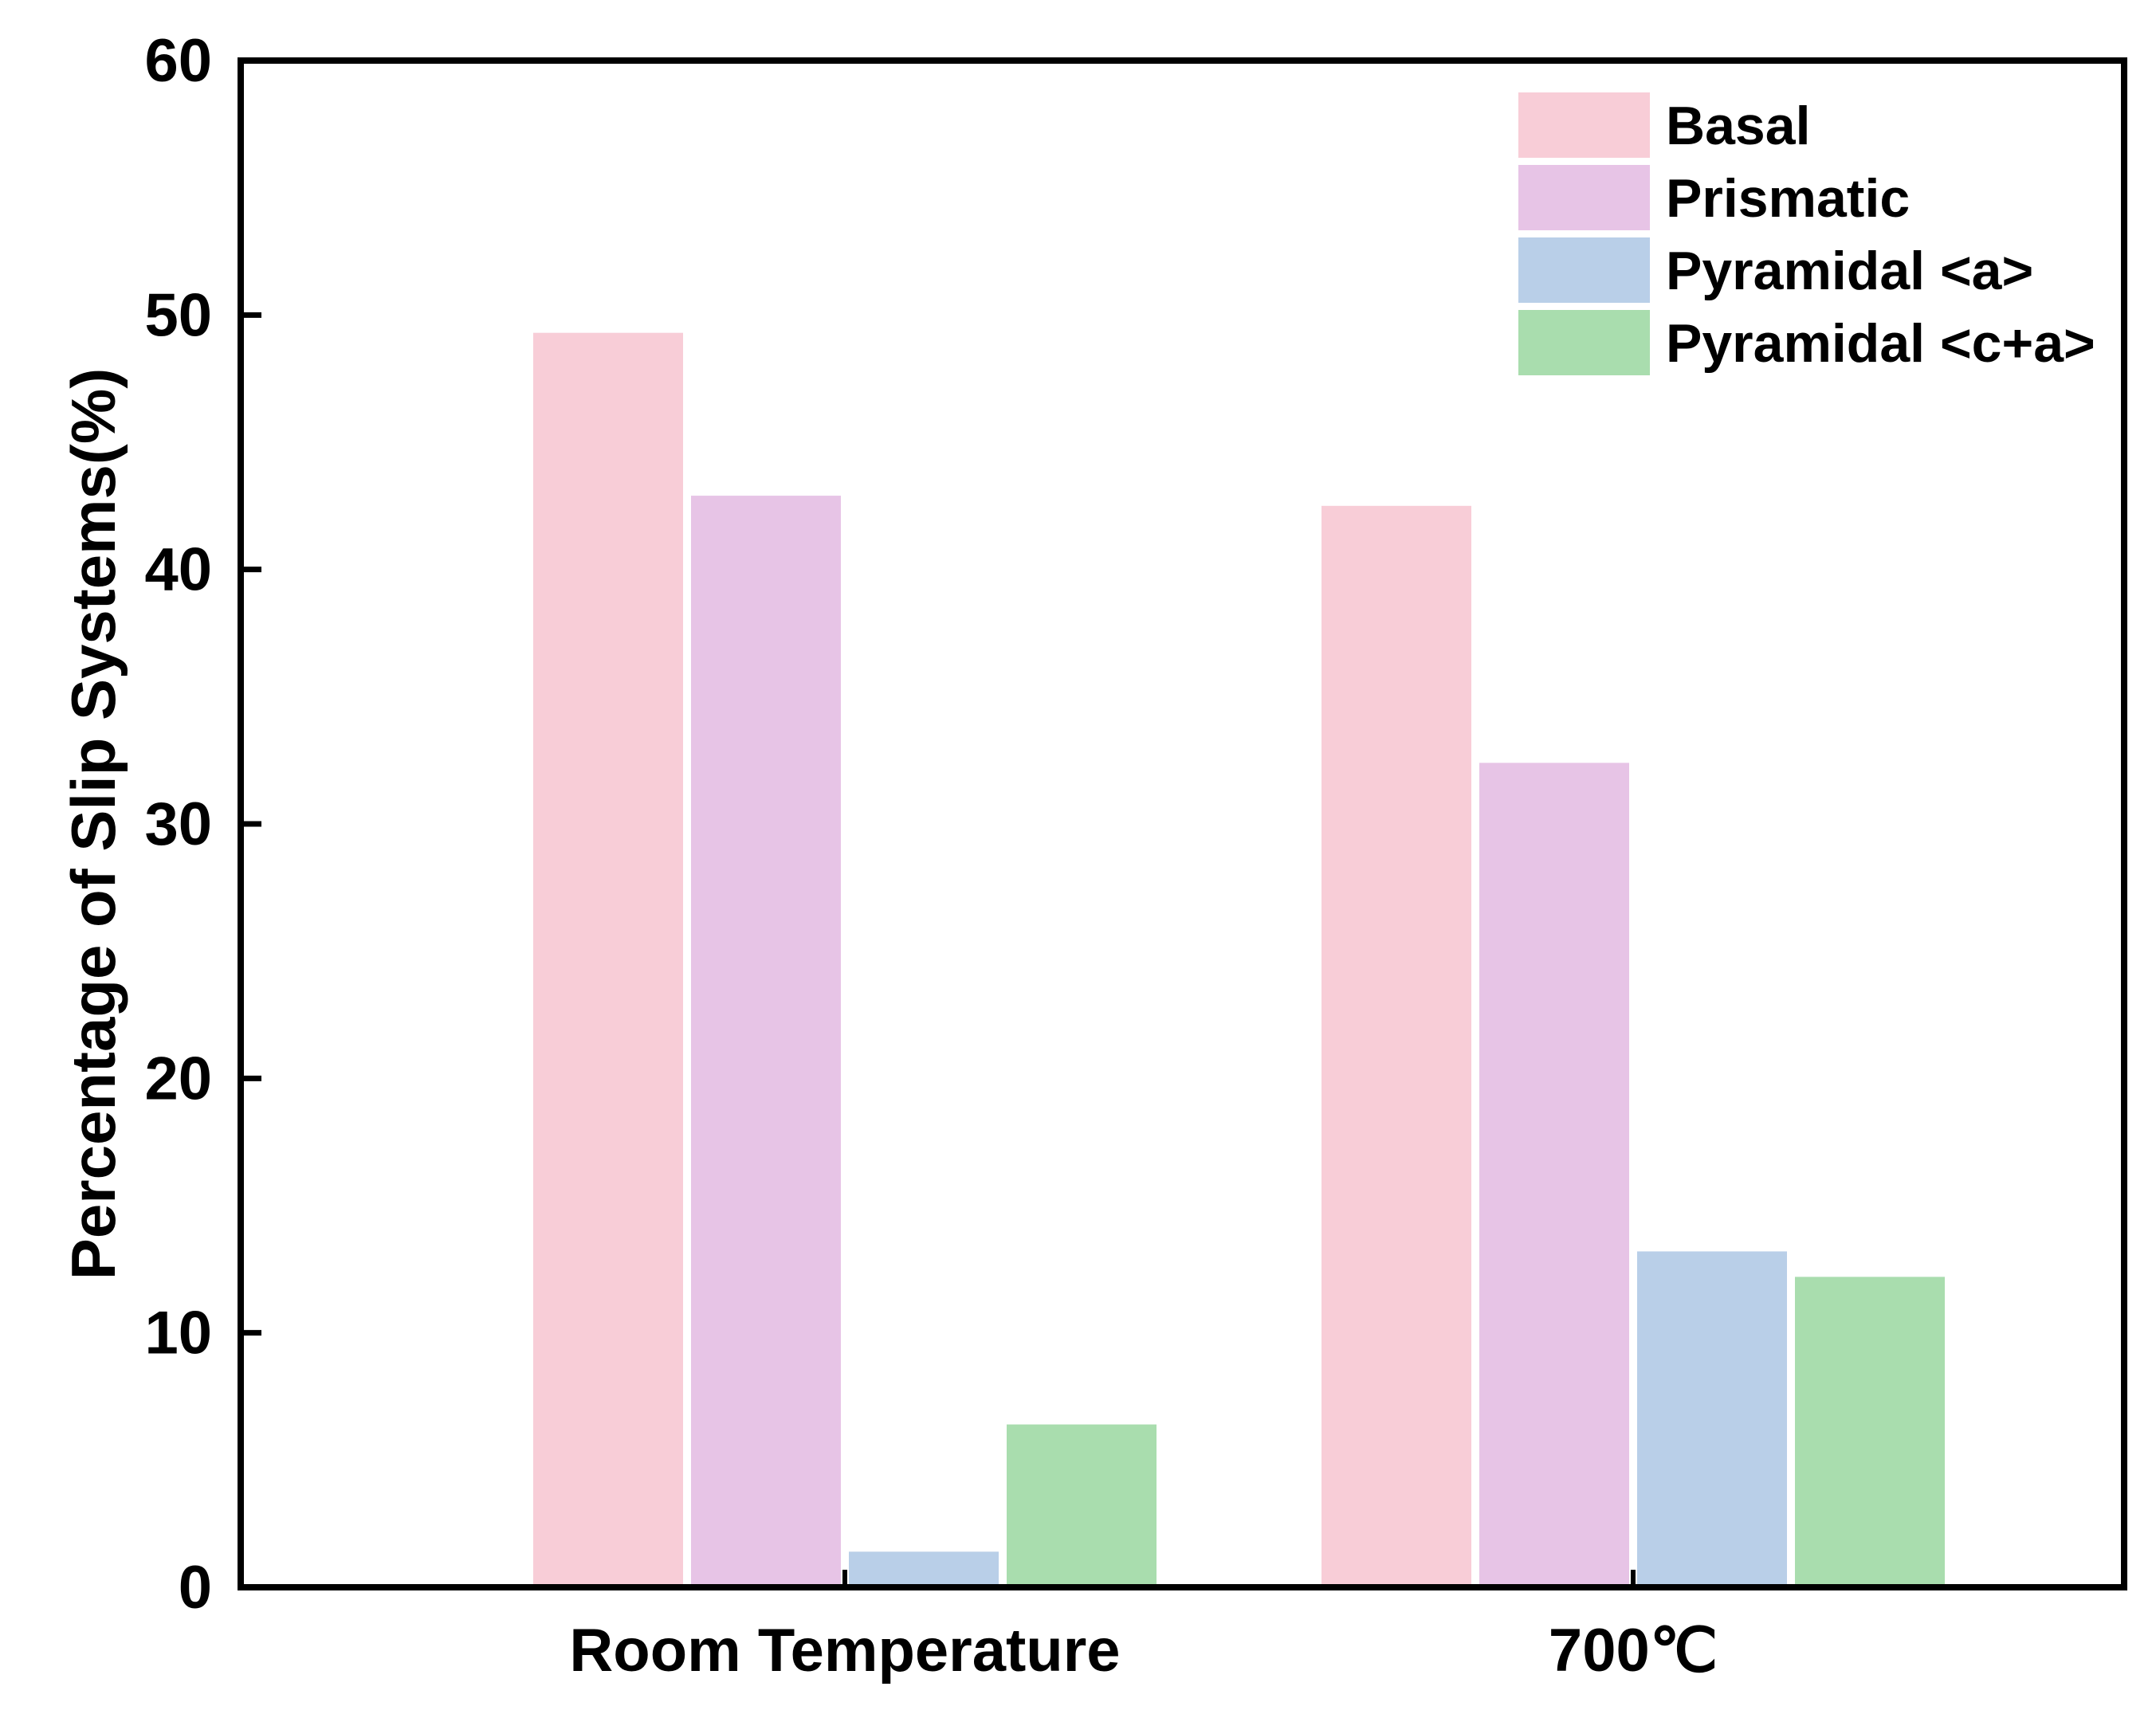 The height and width of the screenshot is (1710, 2156). What do you see at coordinates (178, 1078) in the screenshot?
I see `y-tick-label: 20` at bounding box center [178, 1078].